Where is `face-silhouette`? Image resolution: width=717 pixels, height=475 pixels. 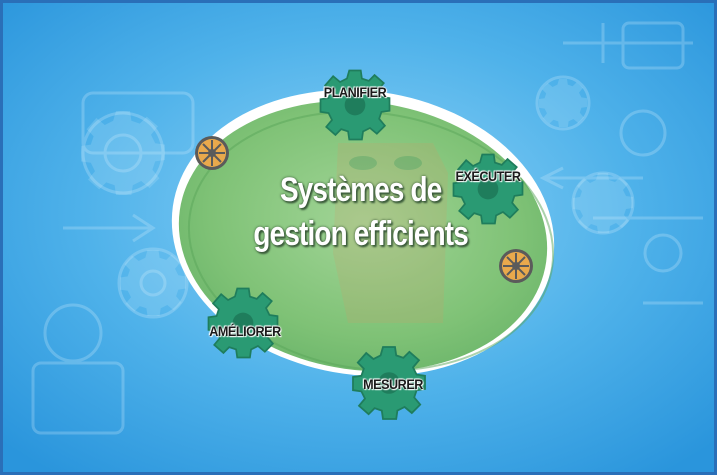
face-silhouette is located at coordinates (390, 233).